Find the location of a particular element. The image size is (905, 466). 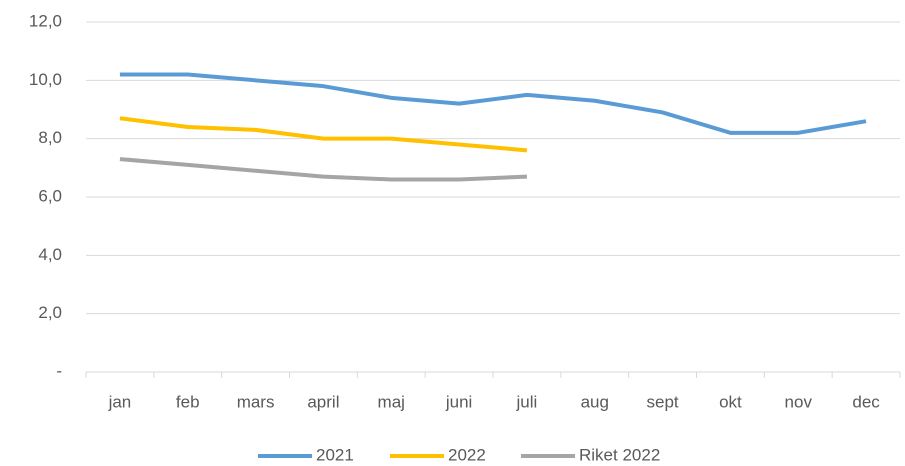

x-tick-label: april is located at coordinates (323, 401).